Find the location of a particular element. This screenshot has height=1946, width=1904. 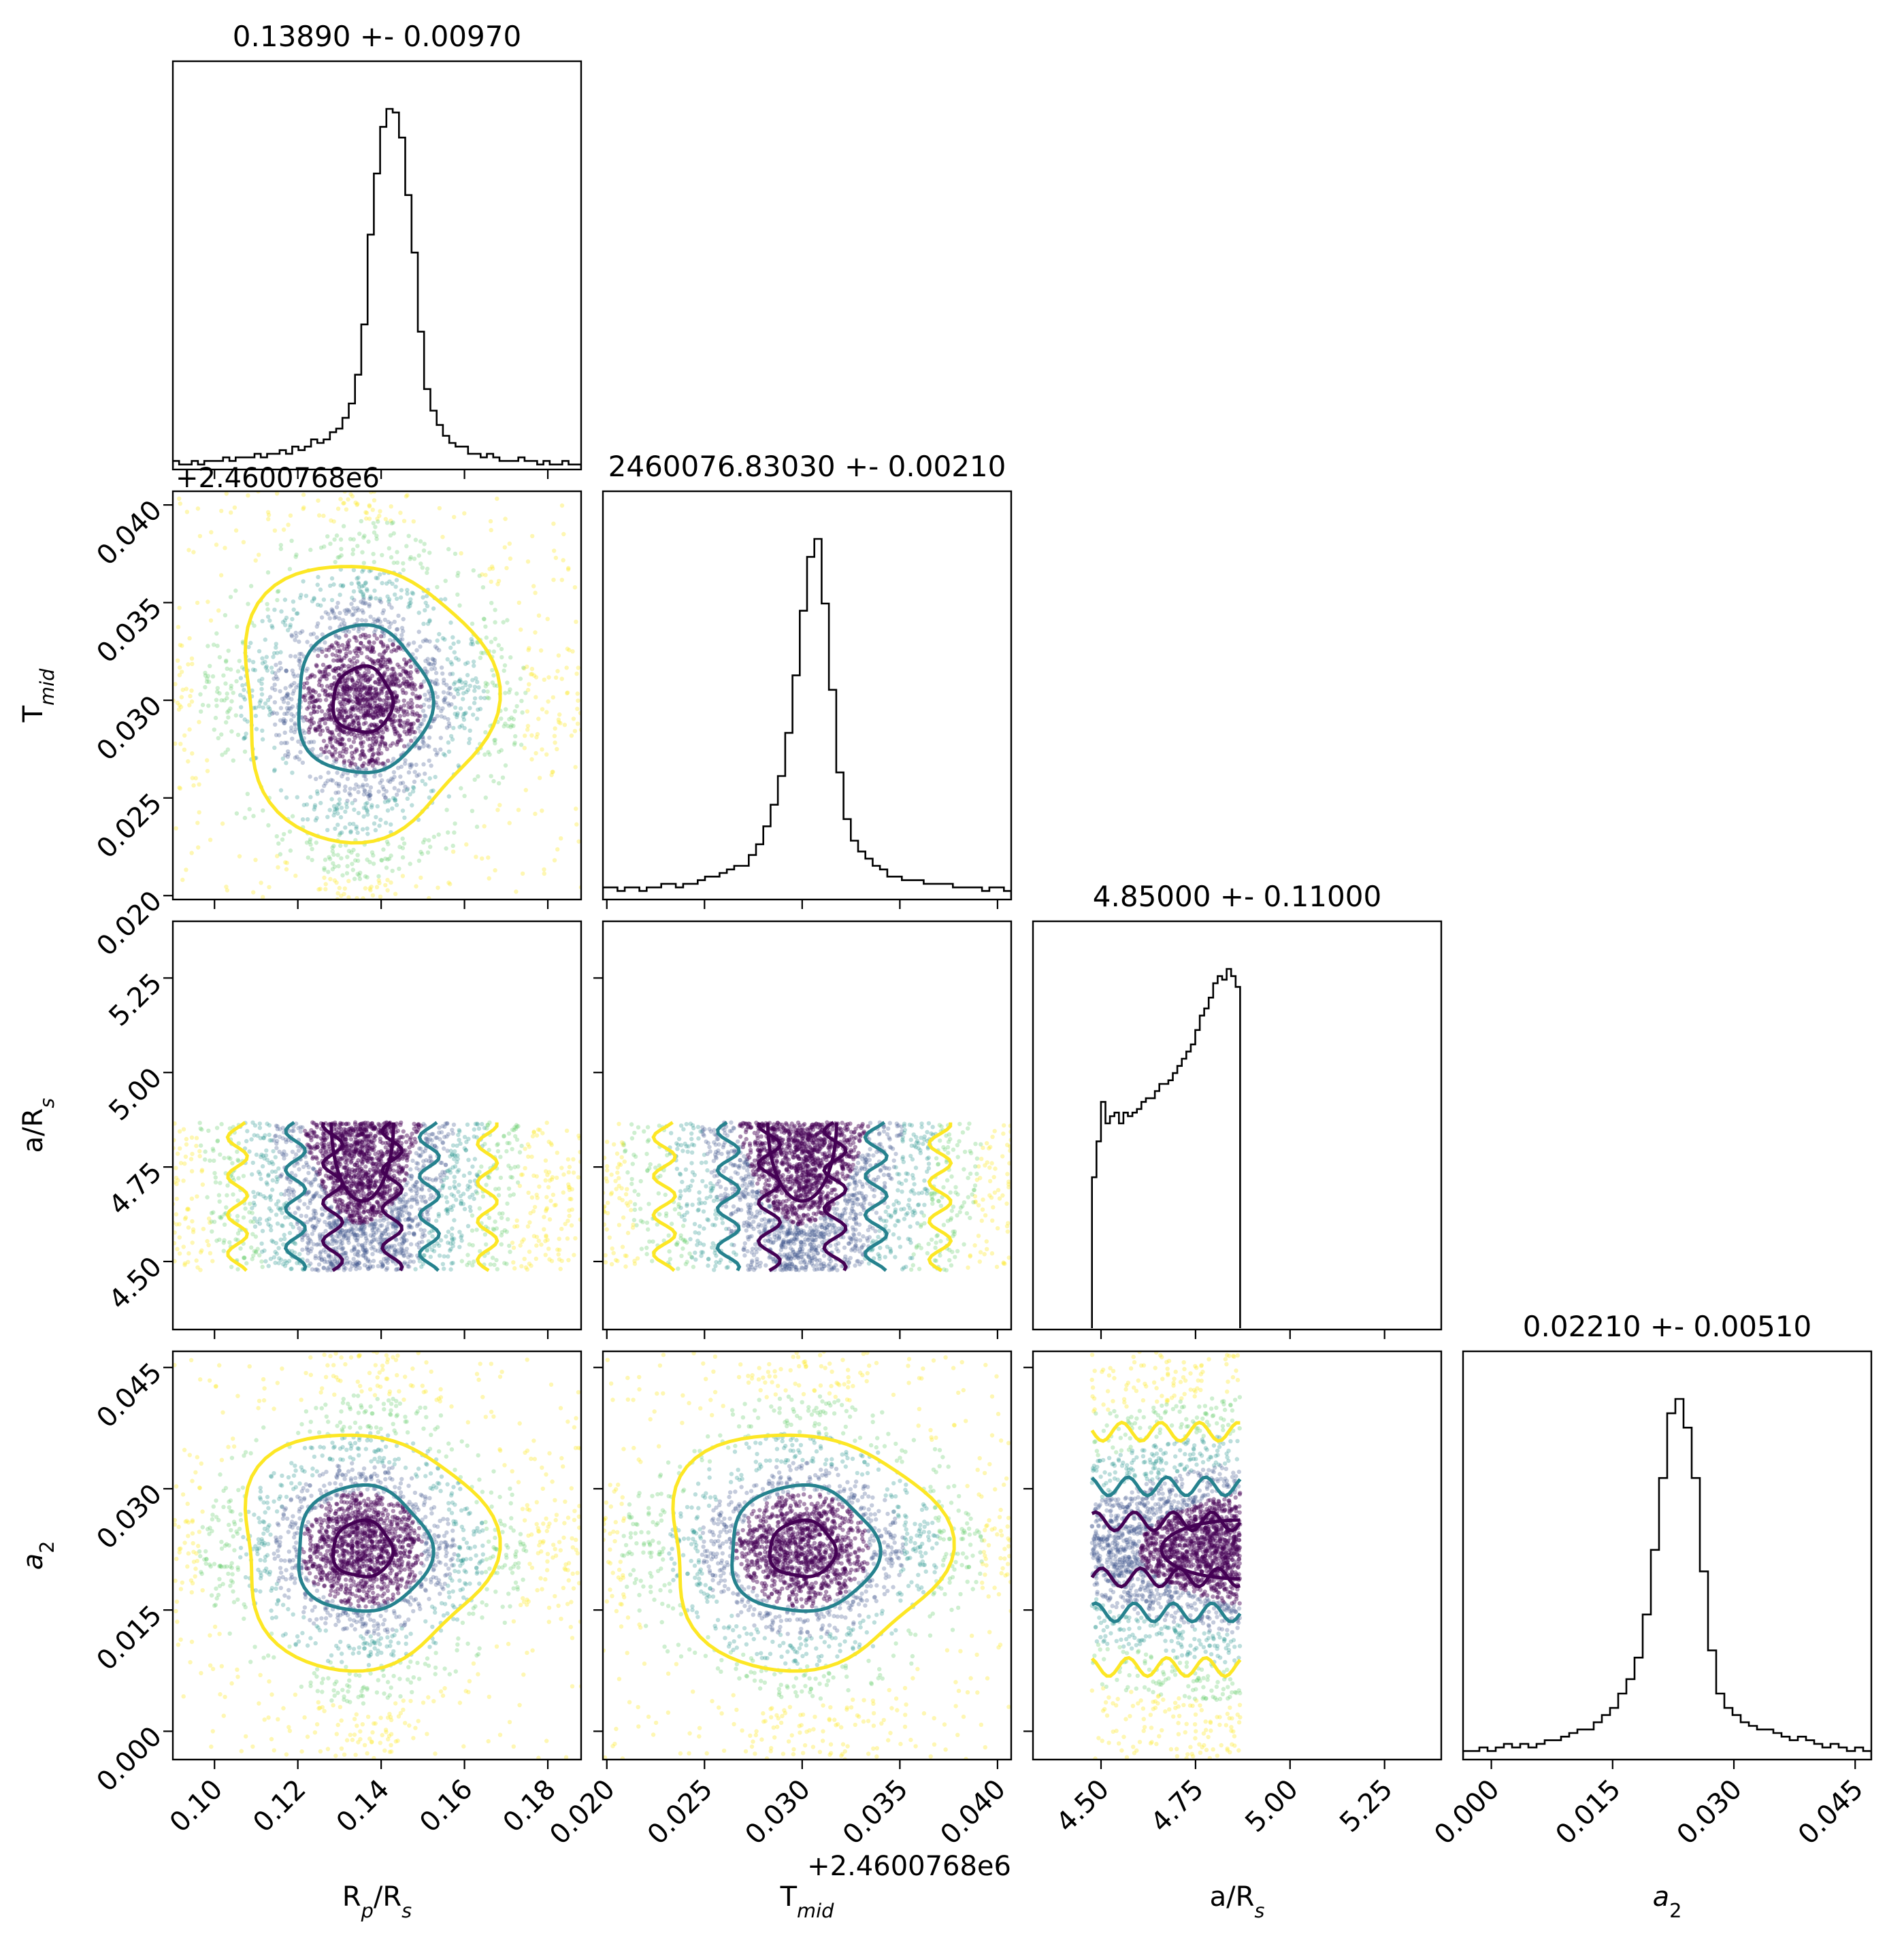

histogram-ars is located at coordinates (1166, 1148).